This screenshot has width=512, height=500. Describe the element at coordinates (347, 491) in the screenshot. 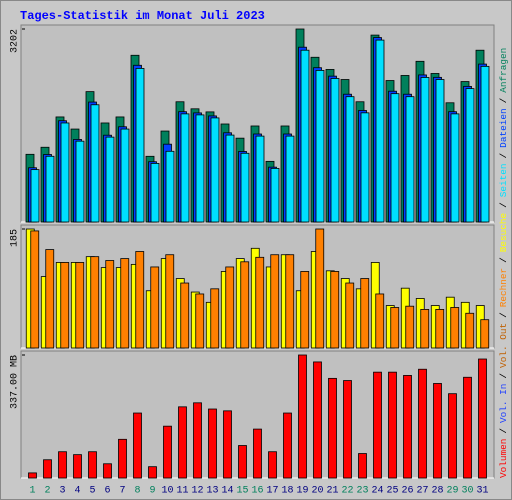

I see `x-tick-label: 22` at that location.